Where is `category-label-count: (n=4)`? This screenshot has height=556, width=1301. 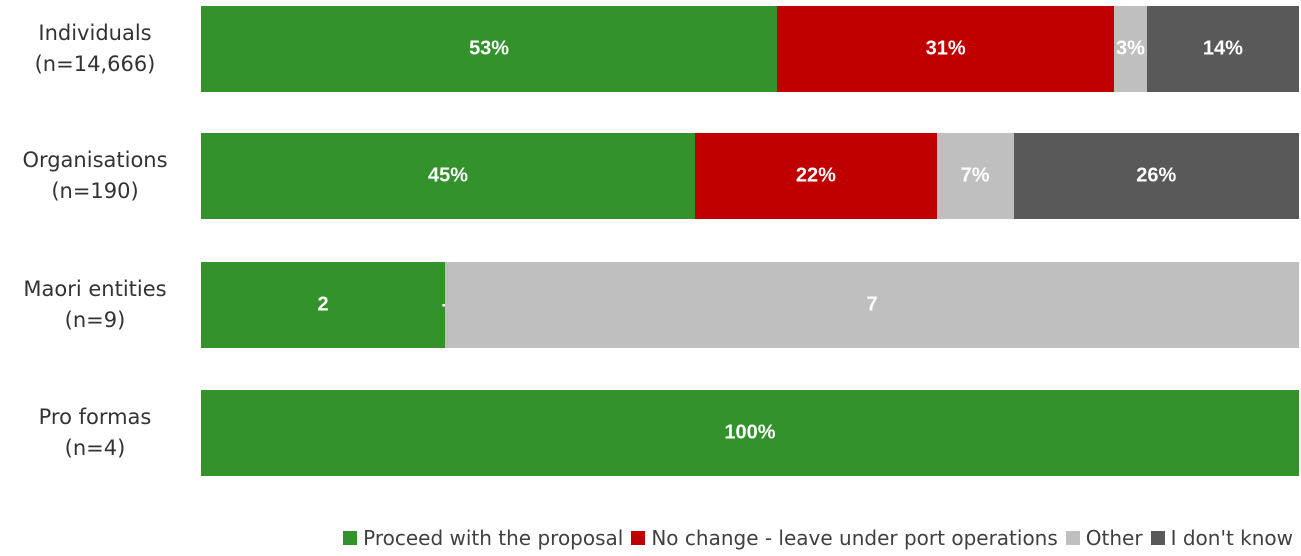
category-label-count: (n=4) is located at coordinates (95, 448).